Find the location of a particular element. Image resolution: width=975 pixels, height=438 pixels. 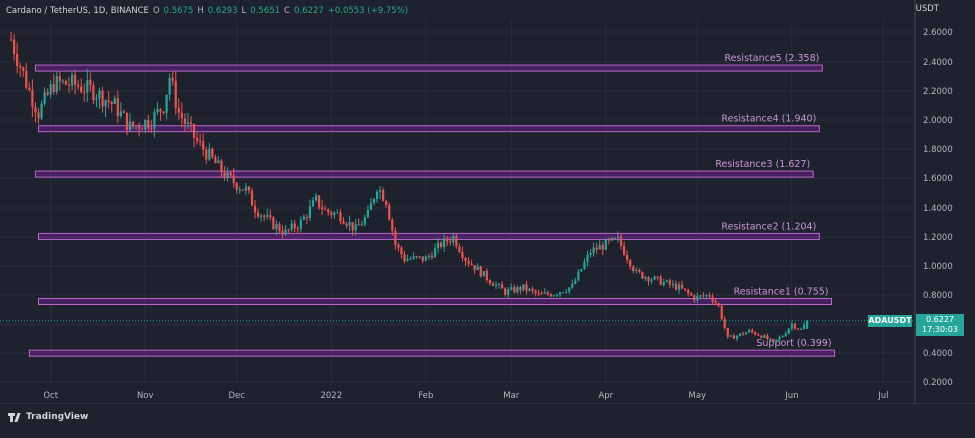

x-tick-label: Feb is located at coordinates (425, 396).